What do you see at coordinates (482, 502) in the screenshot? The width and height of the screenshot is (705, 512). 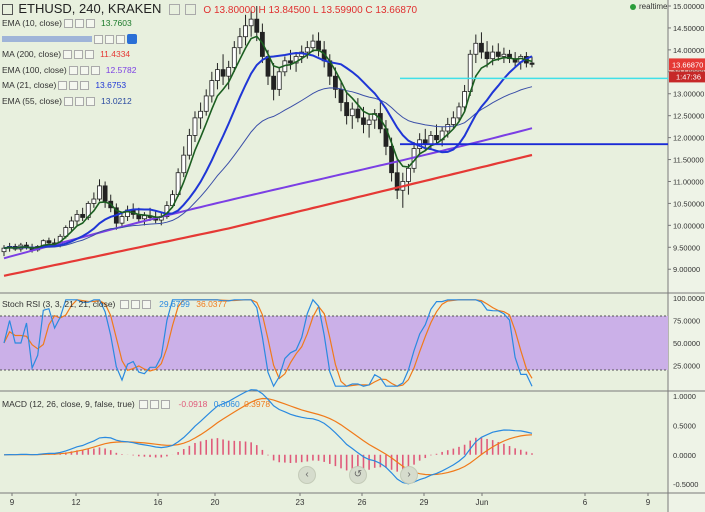 I see `time-tick-label: Jun` at bounding box center [482, 502].